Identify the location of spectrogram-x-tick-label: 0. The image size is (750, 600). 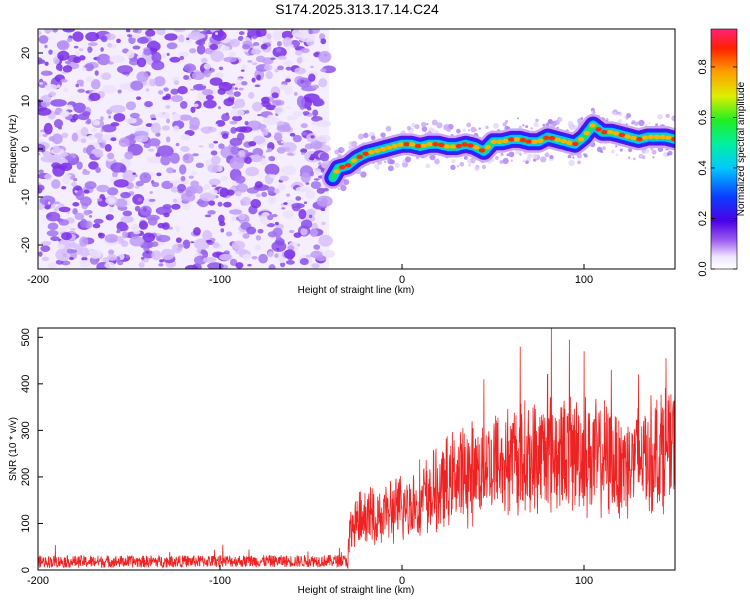
(402, 280).